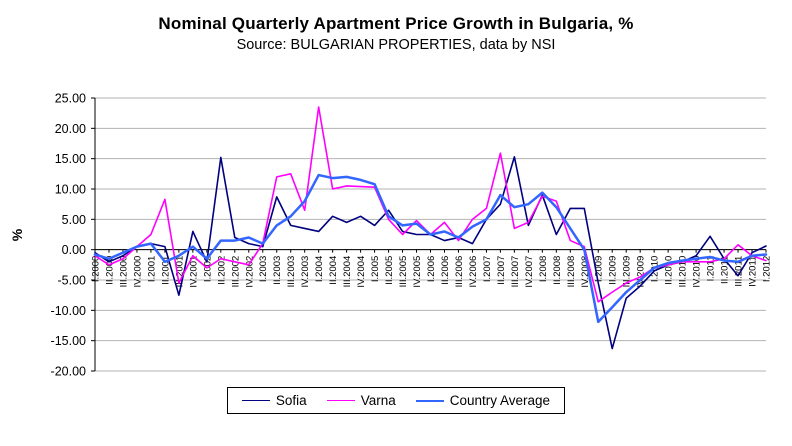  I want to click on y-axis-tick-label: 25.00, so click(70, 99).